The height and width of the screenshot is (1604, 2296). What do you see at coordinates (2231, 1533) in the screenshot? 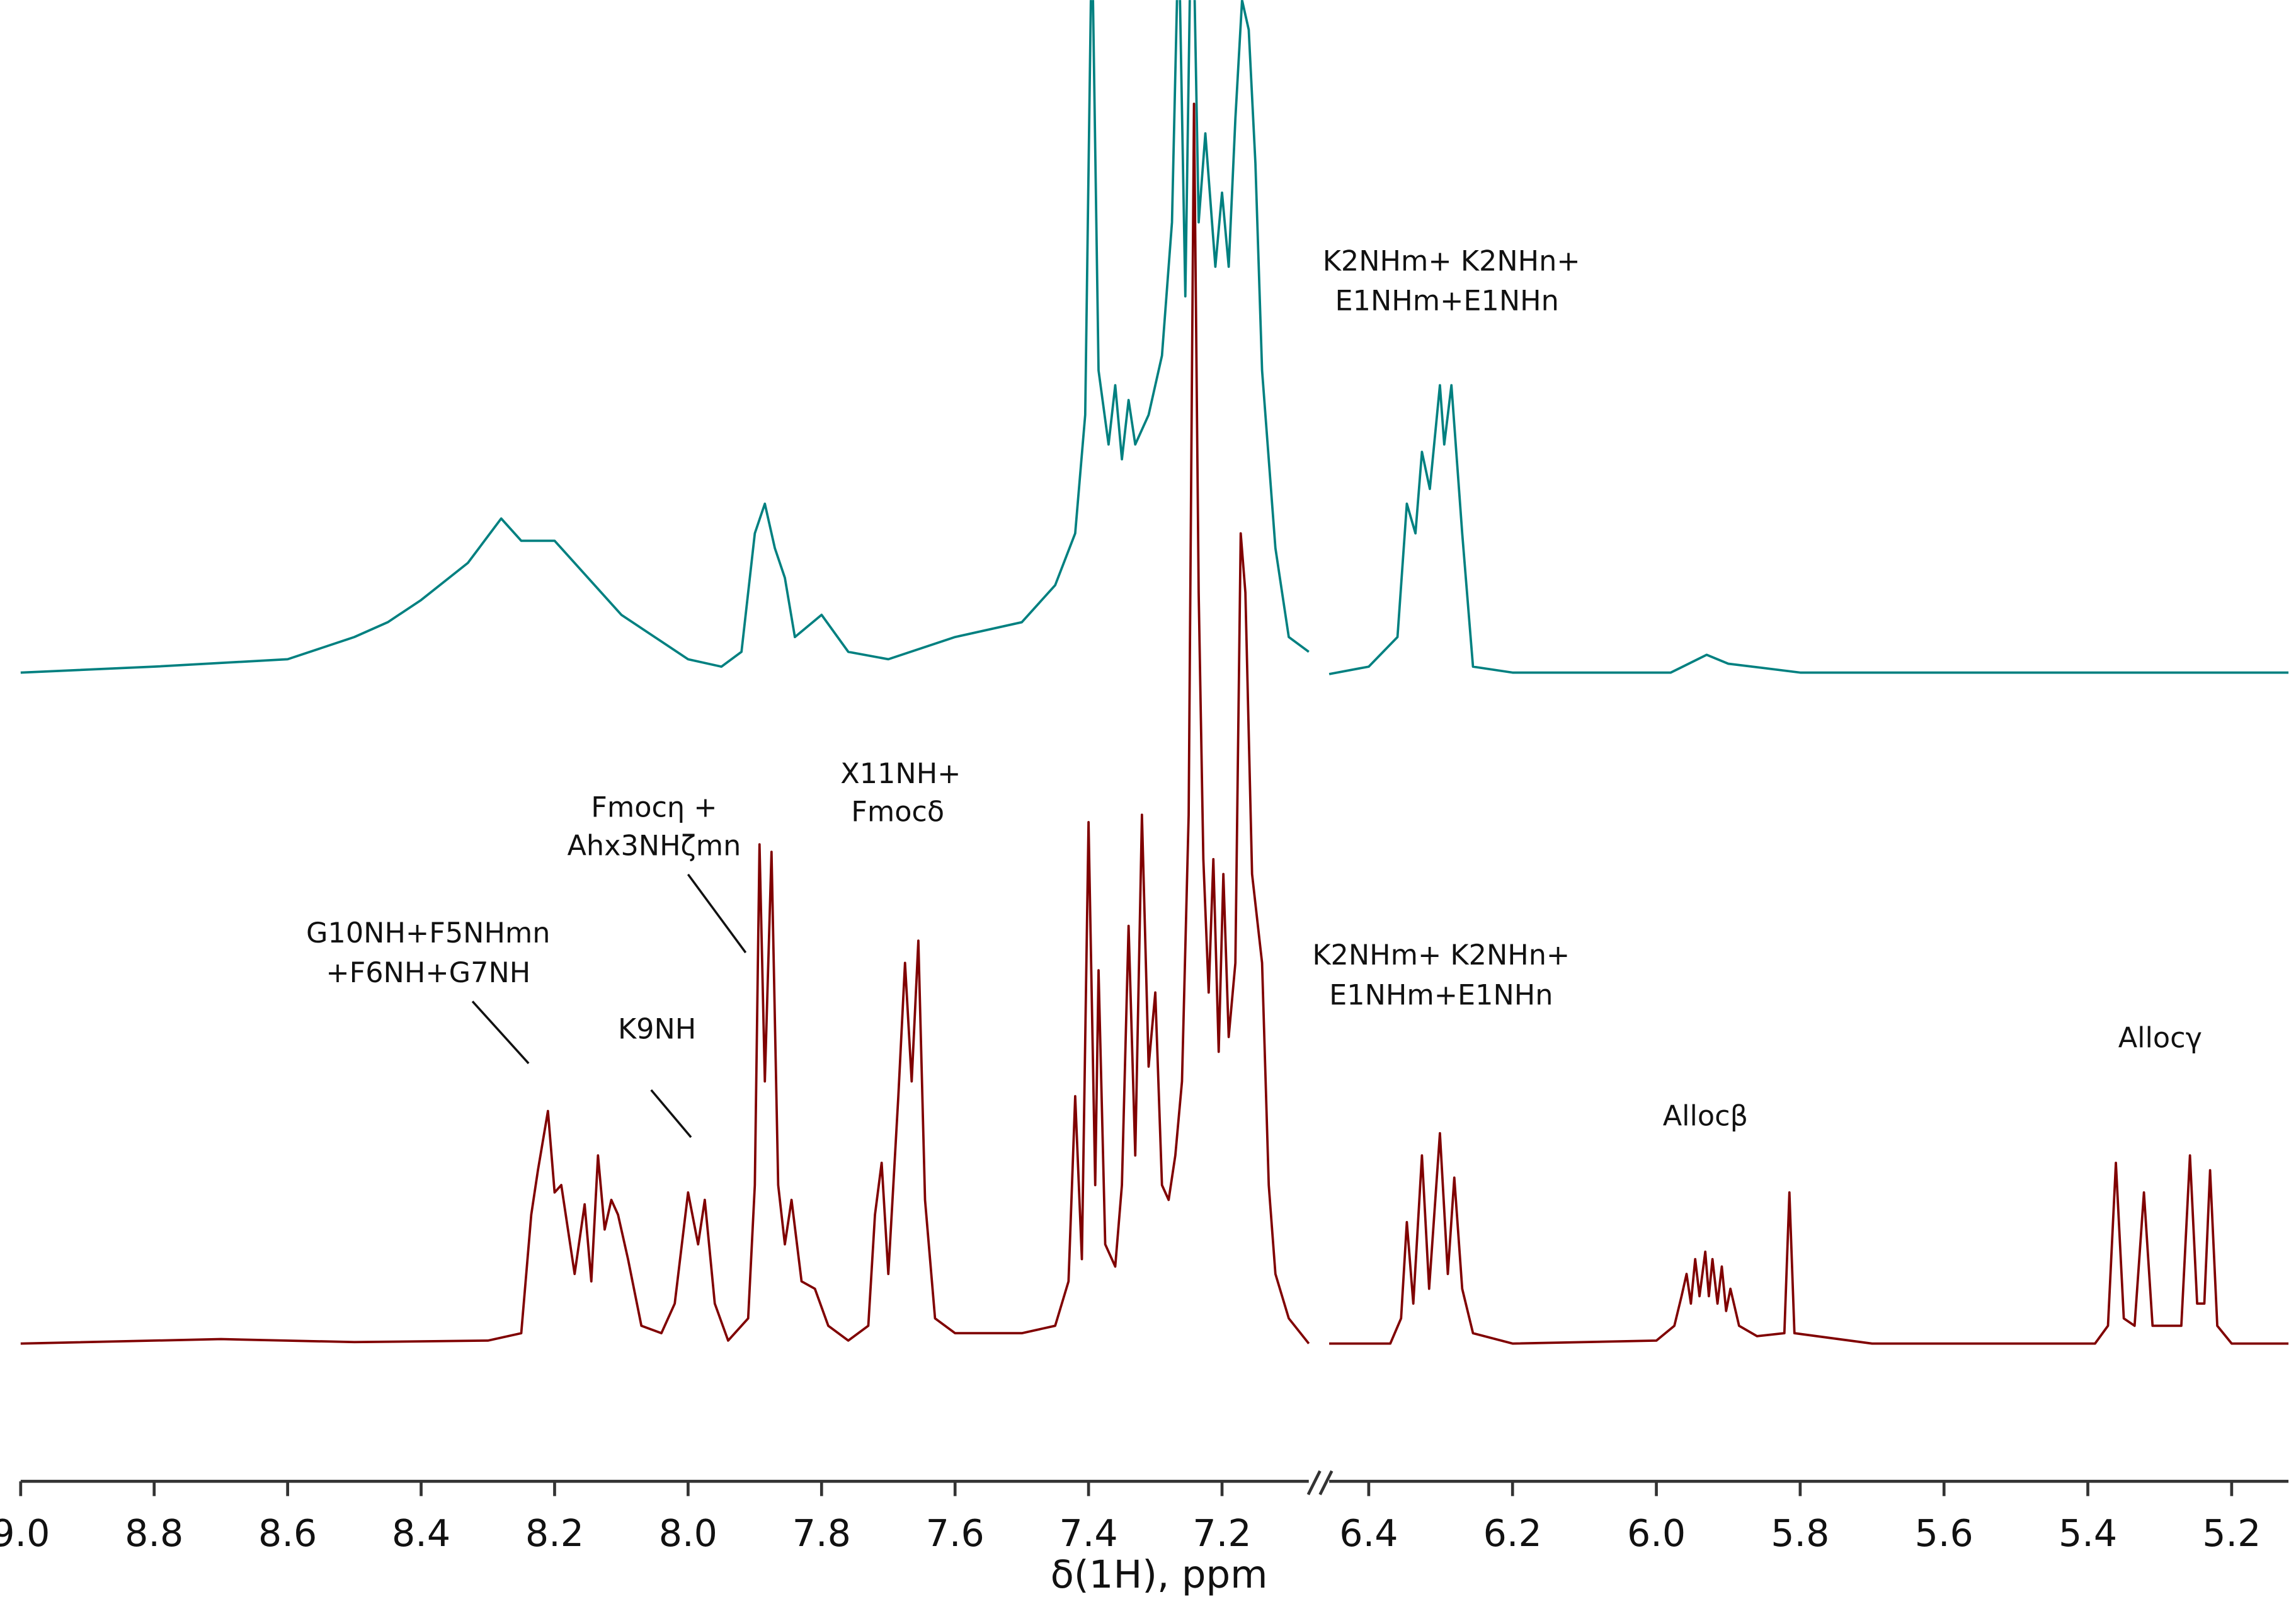
I see `x-tick-label: 5.2` at bounding box center [2231, 1533].